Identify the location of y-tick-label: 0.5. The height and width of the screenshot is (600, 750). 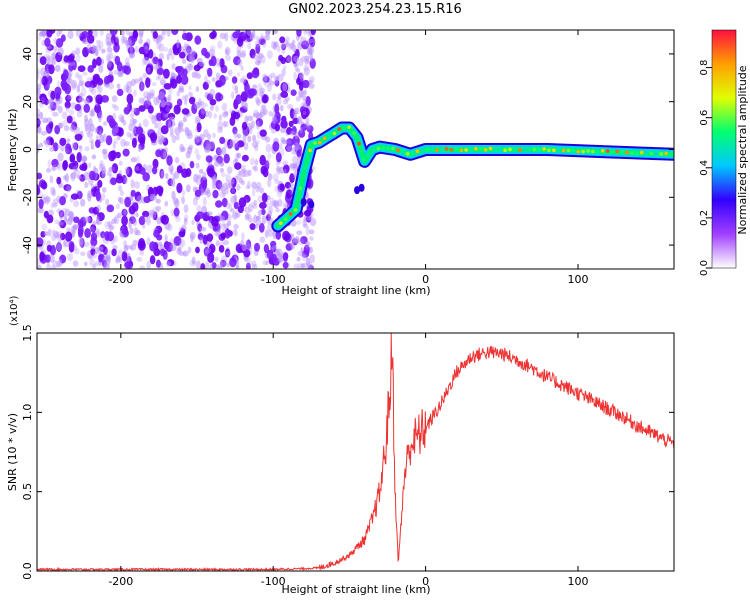
(27, 492).